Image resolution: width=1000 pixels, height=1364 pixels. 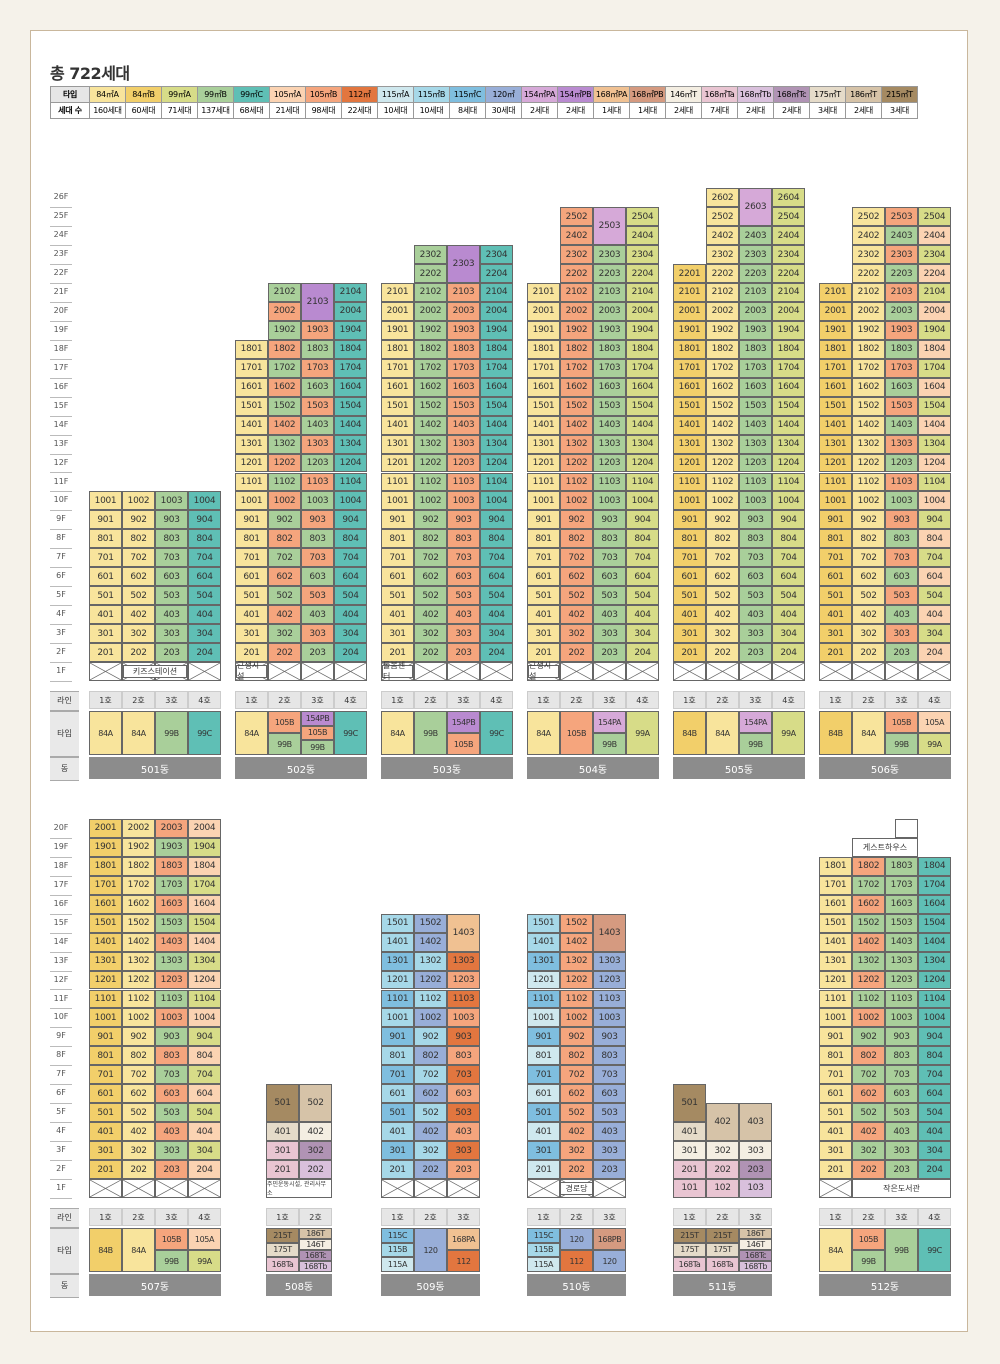 What do you see at coordinates (576, 634) in the screenshot?
I see `unit-504동-302: 302` at bounding box center [576, 634].